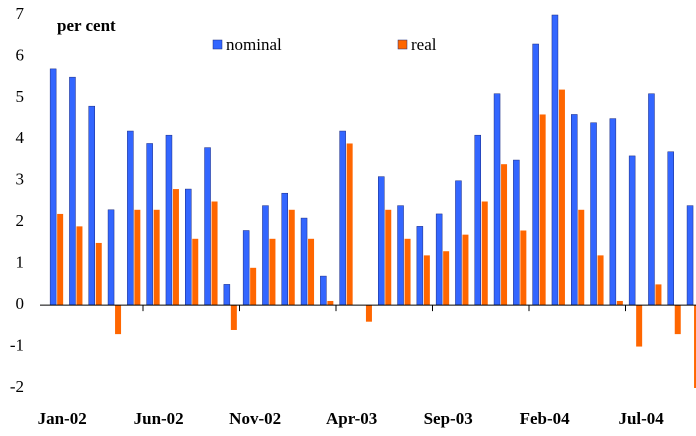  Describe the element at coordinates (351, 418) in the screenshot. I see `x-tick-label: Apr-03` at that location.